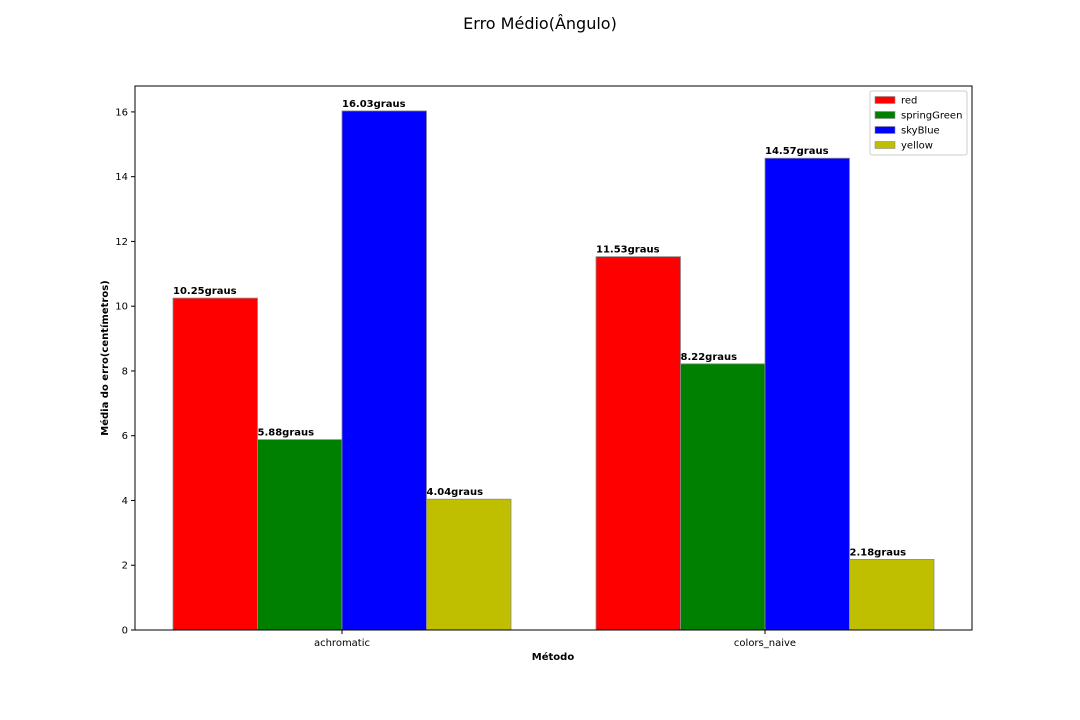 The image size is (1080, 720). I want to click on y-axis-title: Média do erro(centímetros), so click(105, 358).